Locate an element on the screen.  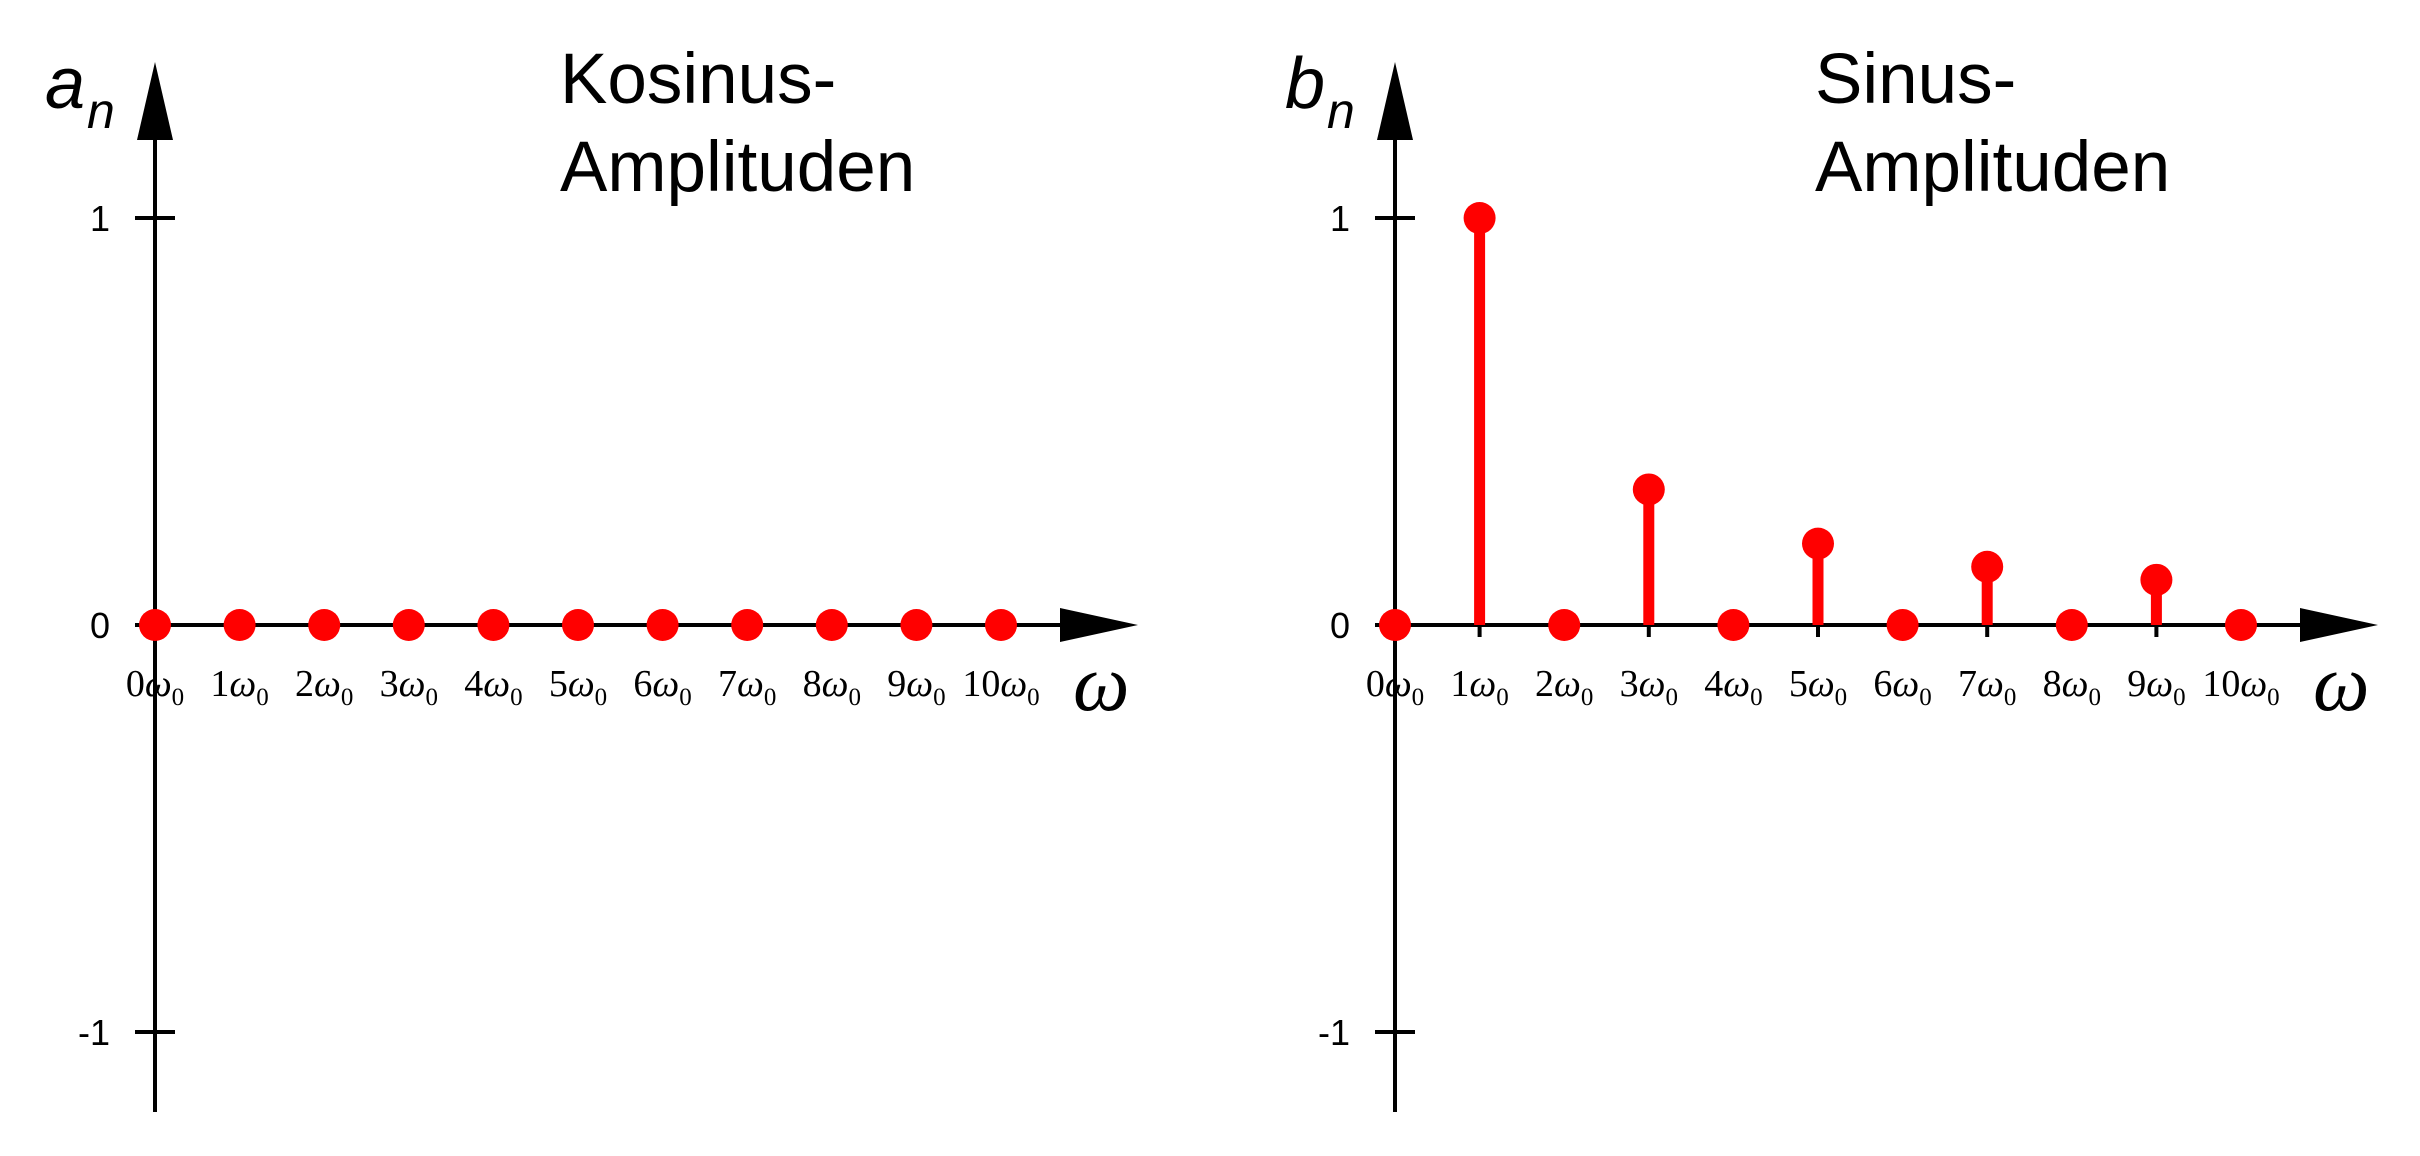
x-tick-label: 7ω0 is located at coordinates (747, 687).